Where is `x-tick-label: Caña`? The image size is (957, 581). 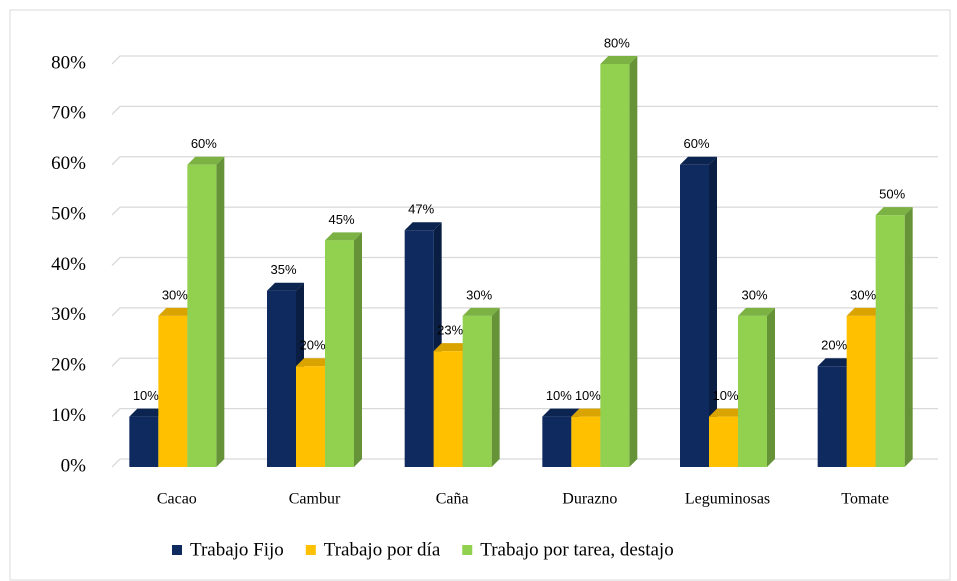 x-tick-label: Caña is located at coordinates (452, 499).